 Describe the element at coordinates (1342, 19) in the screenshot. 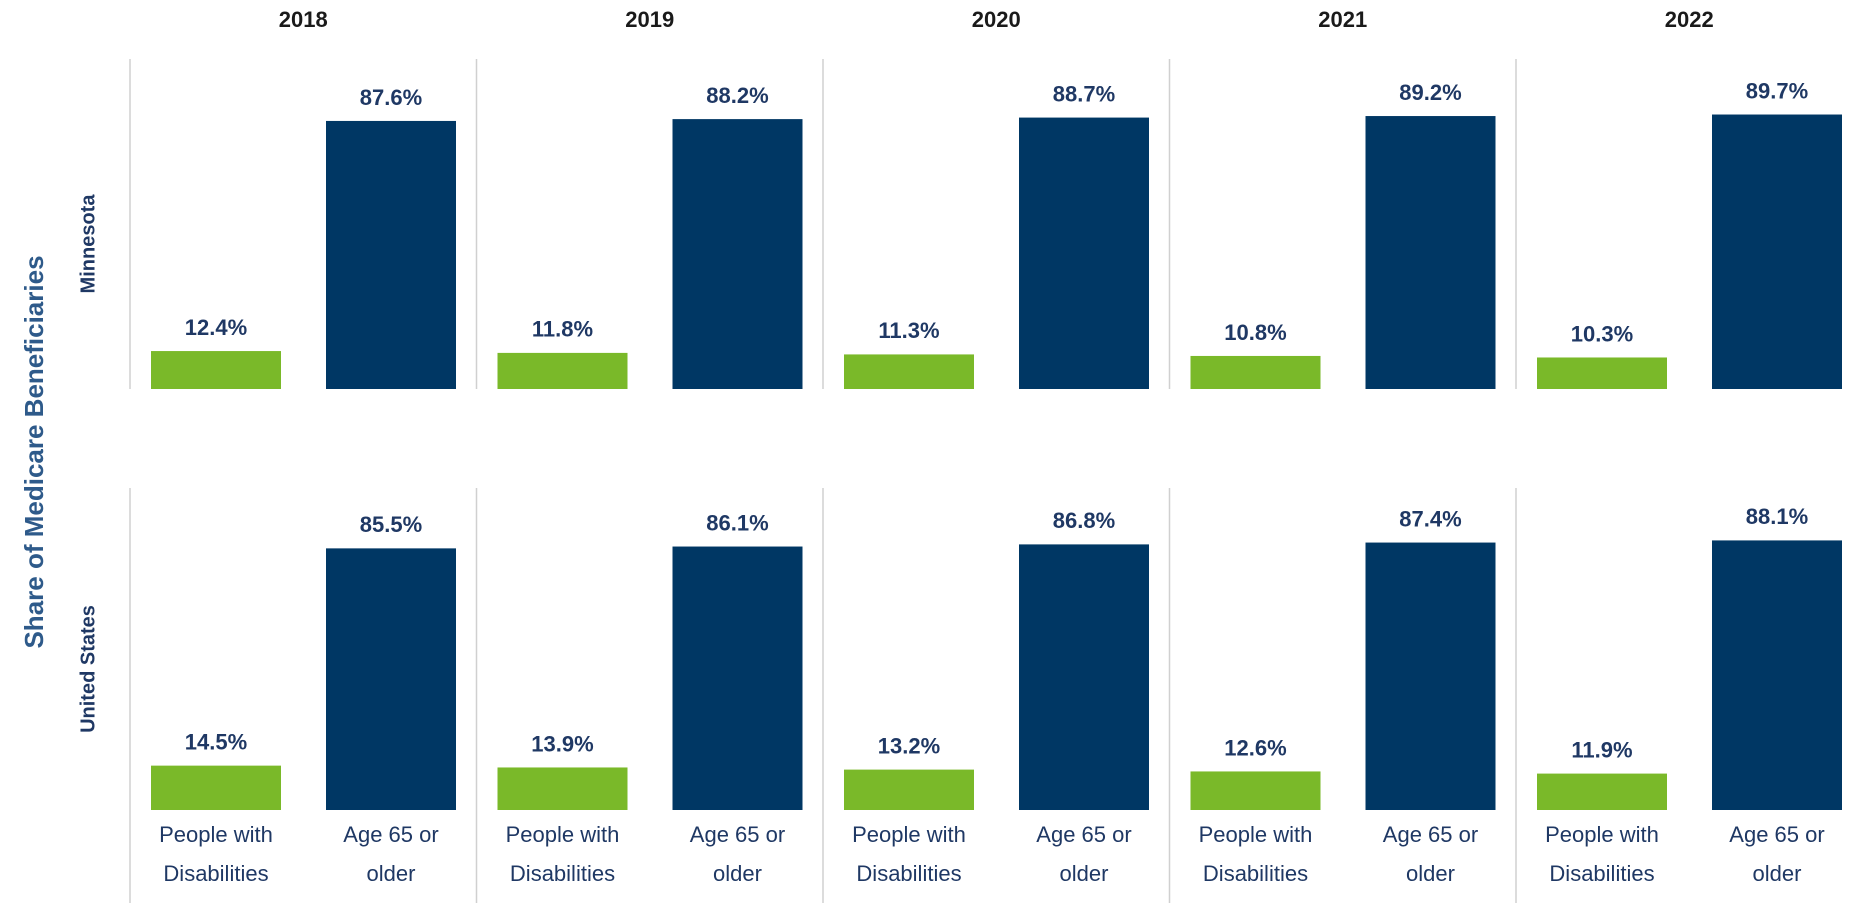

I see `column-title: 2021` at that location.